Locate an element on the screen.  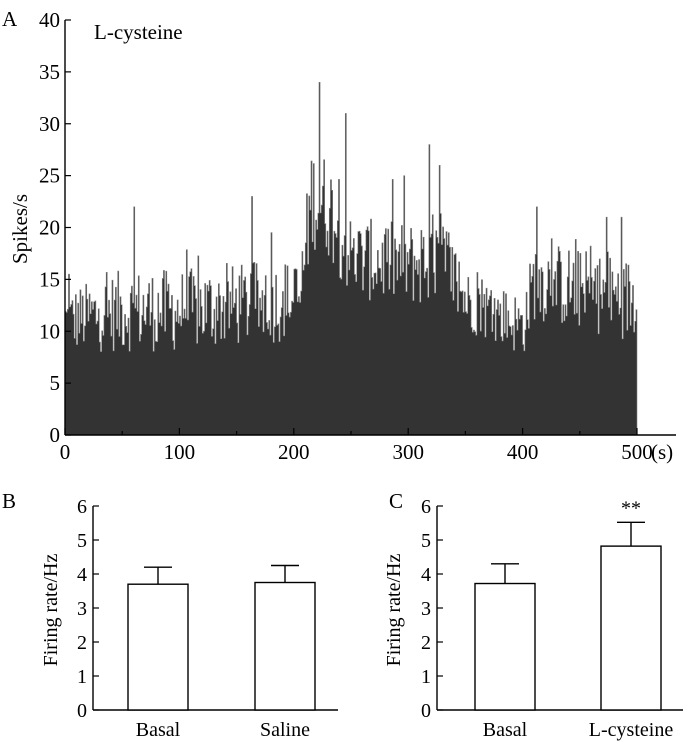
category-label: L-cysteine is located at coordinates (631, 730).